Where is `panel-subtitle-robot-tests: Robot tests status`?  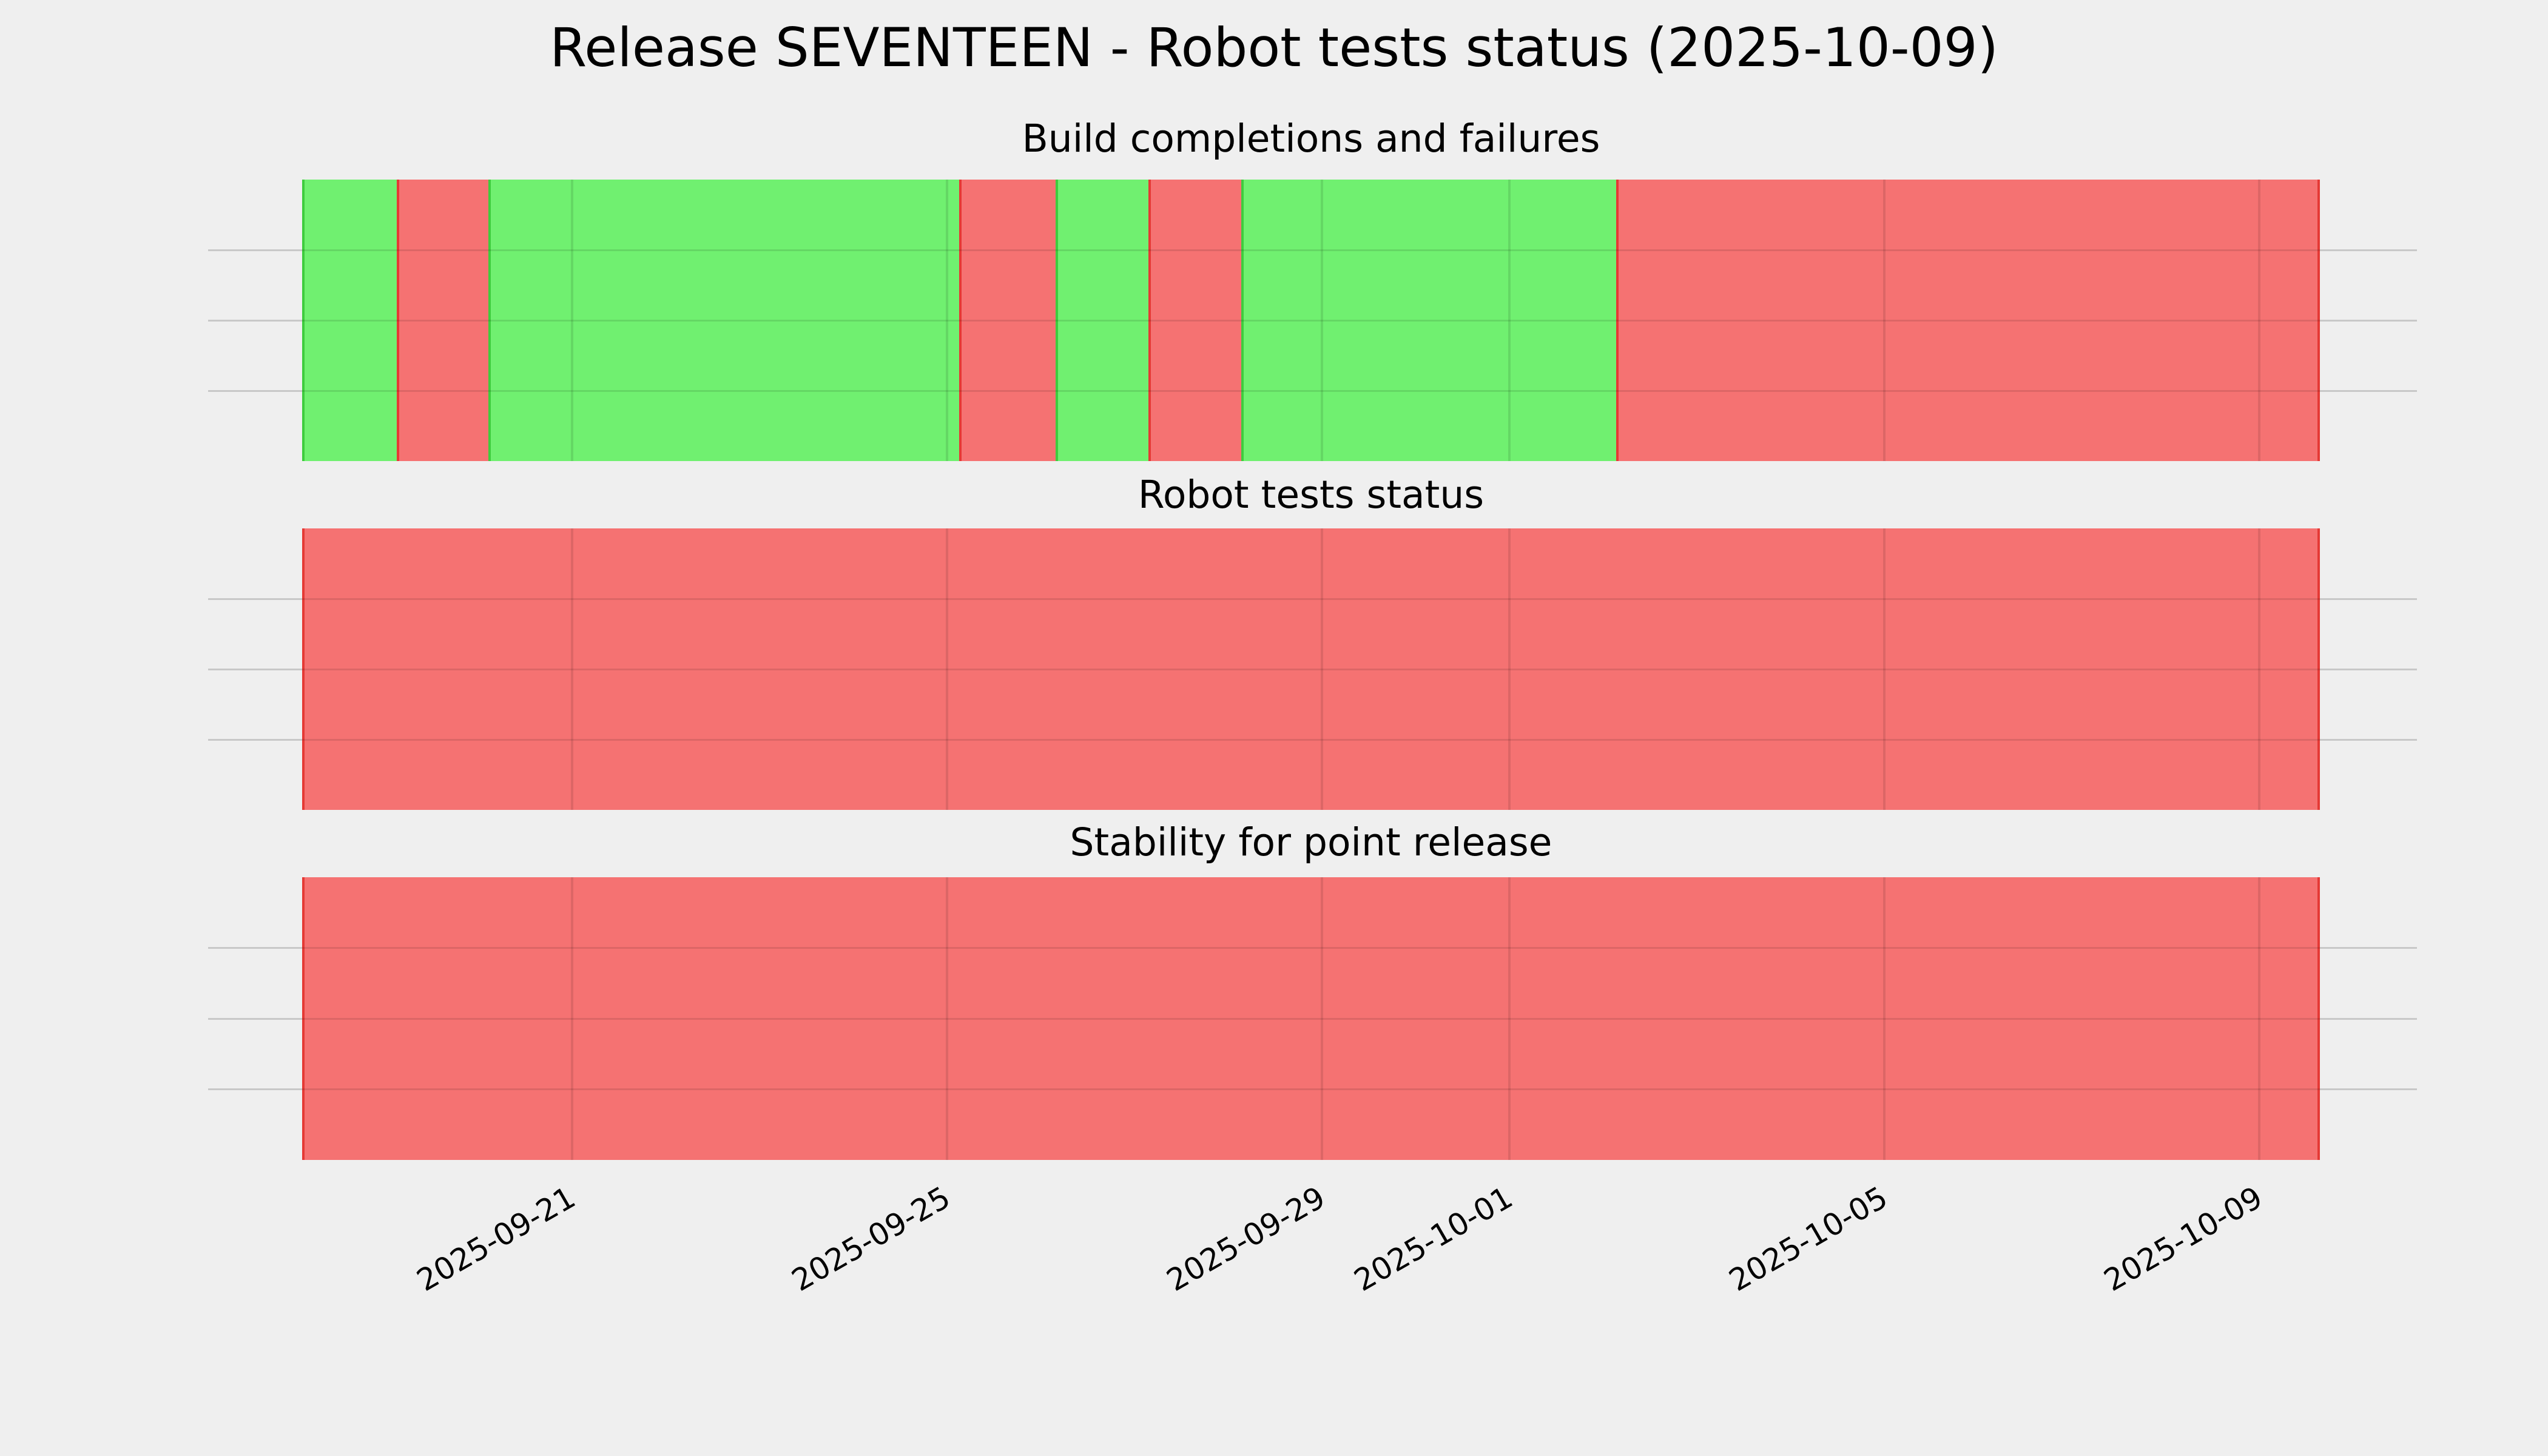
panel-subtitle-robot-tests: Robot tests status is located at coordinates (1311, 495).